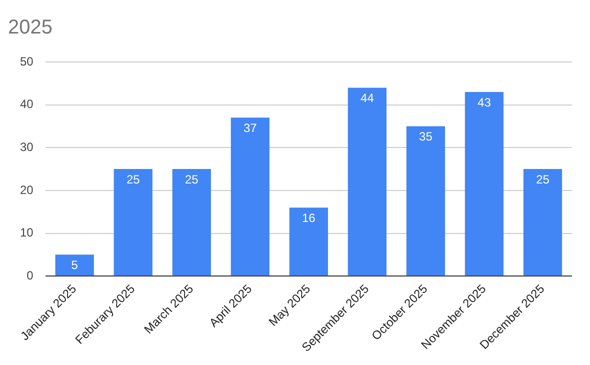 This screenshot has width=590, height=365. I want to click on y-tick-label: 30, so click(27, 147).